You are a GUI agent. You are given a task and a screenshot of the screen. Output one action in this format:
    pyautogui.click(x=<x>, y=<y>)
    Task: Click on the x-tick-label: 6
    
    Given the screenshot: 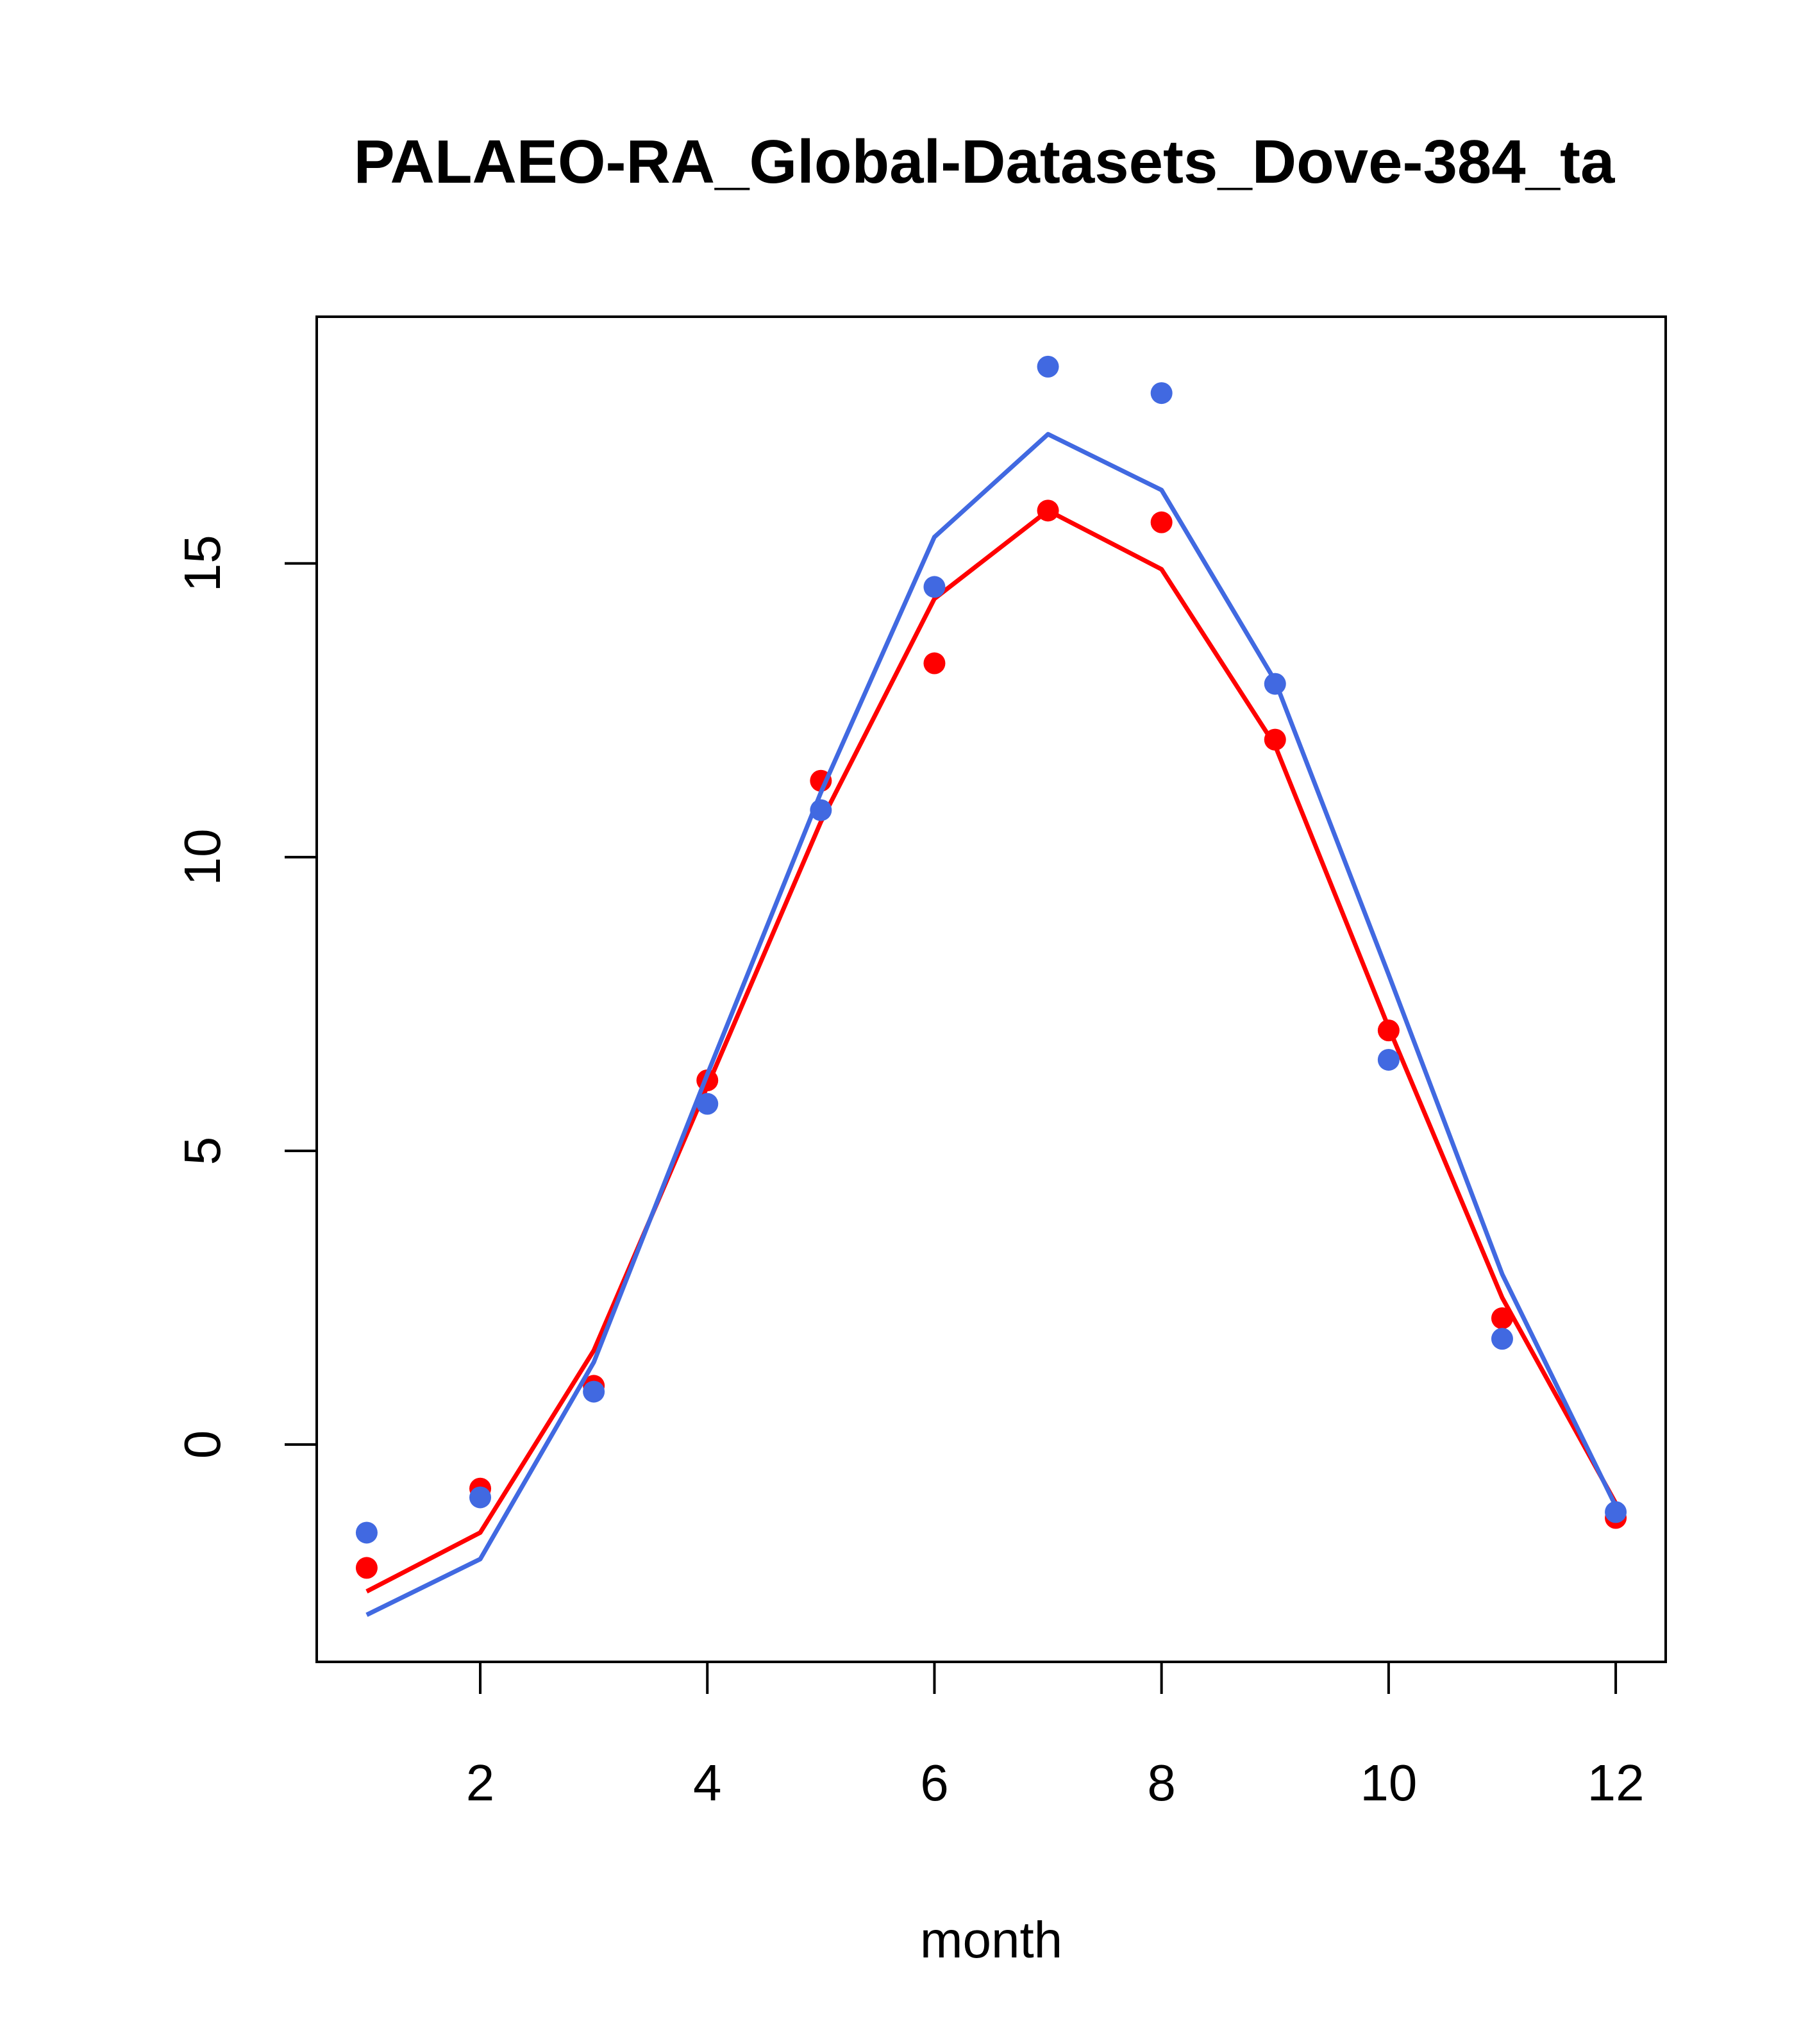 What is the action you would take?
    pyautogui.click(x=935, y=1783)
    